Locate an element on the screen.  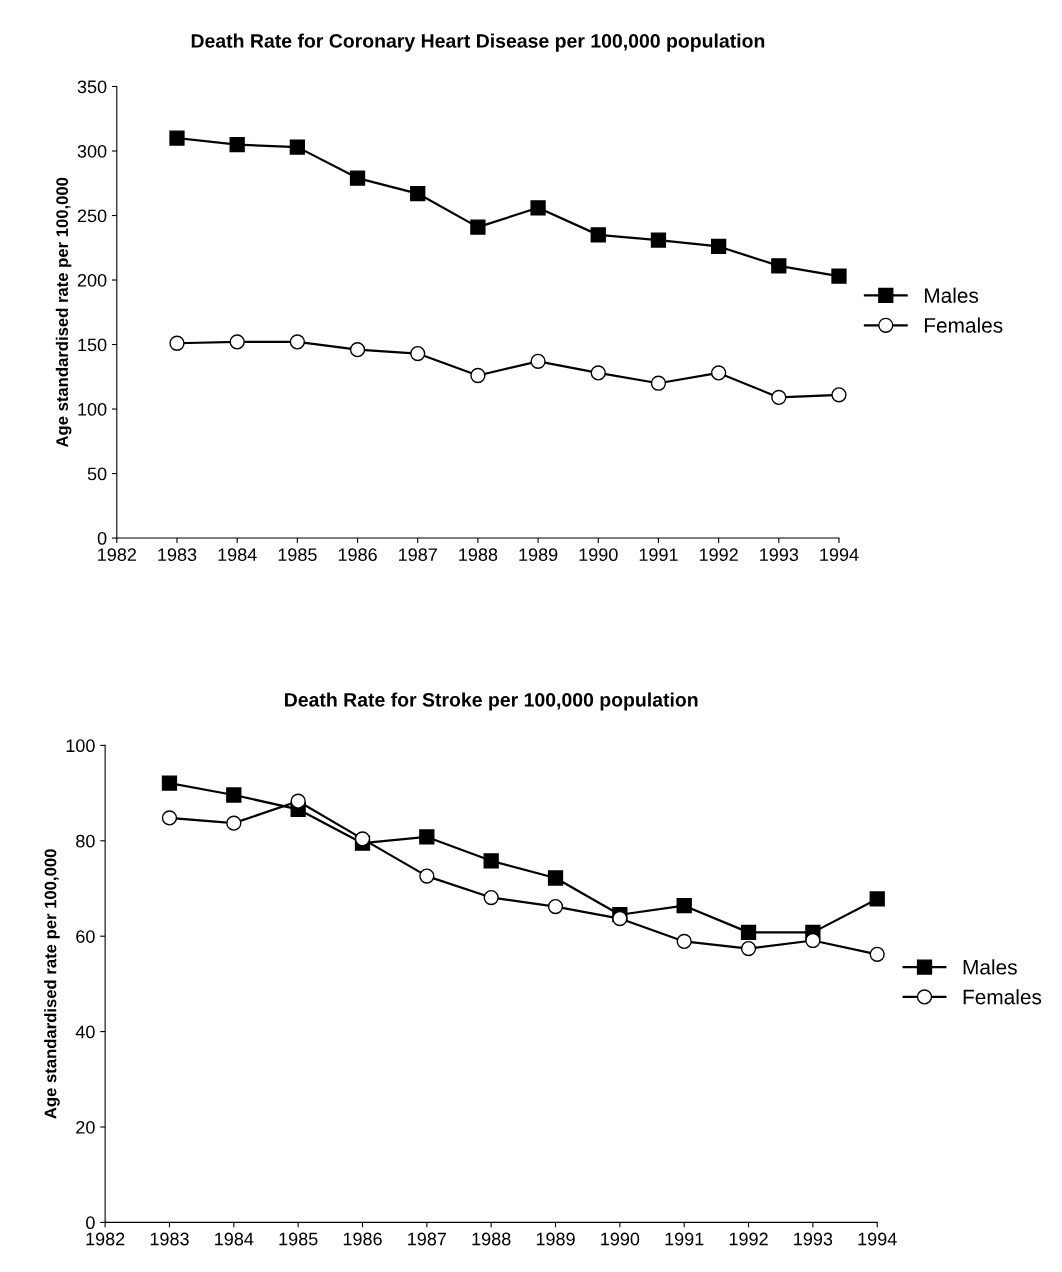
chart-title: Death Rate for Stroke per 100,000 population is located at coordinates (491, 701).